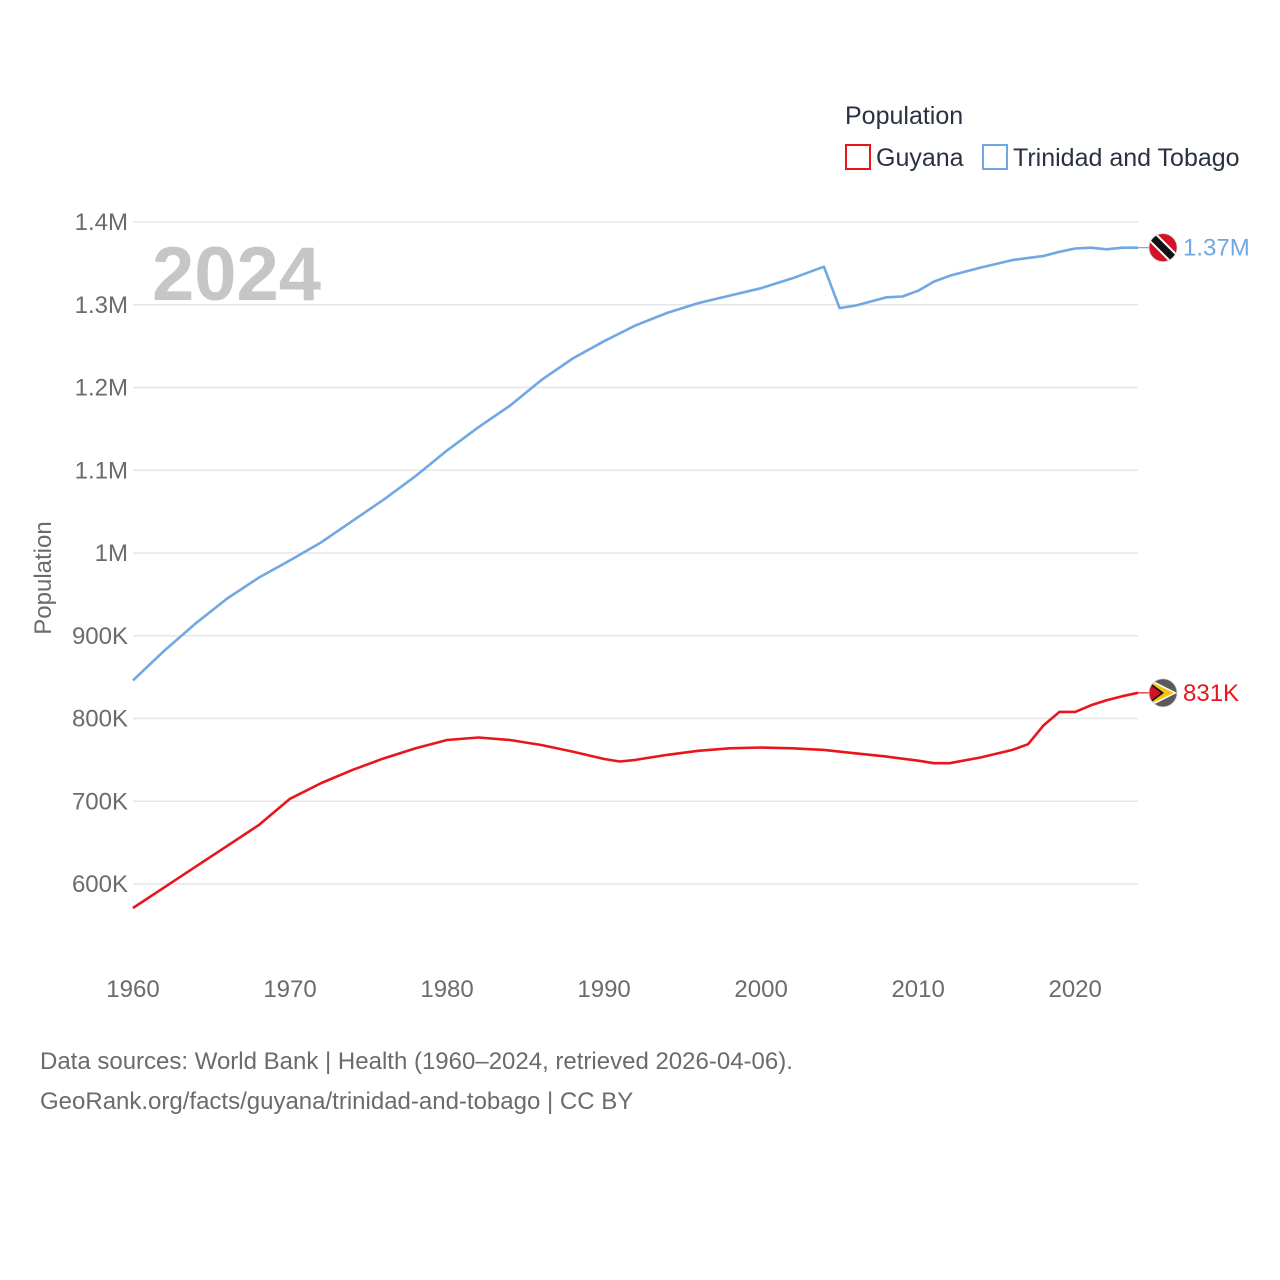 Image resolution: width=1280 pixels, height=1280 pixels. Describe the element at coordinates (1042, 137) in the screenshot. I see `legend: Population Guyana Trinidad and Tobago` at that location.